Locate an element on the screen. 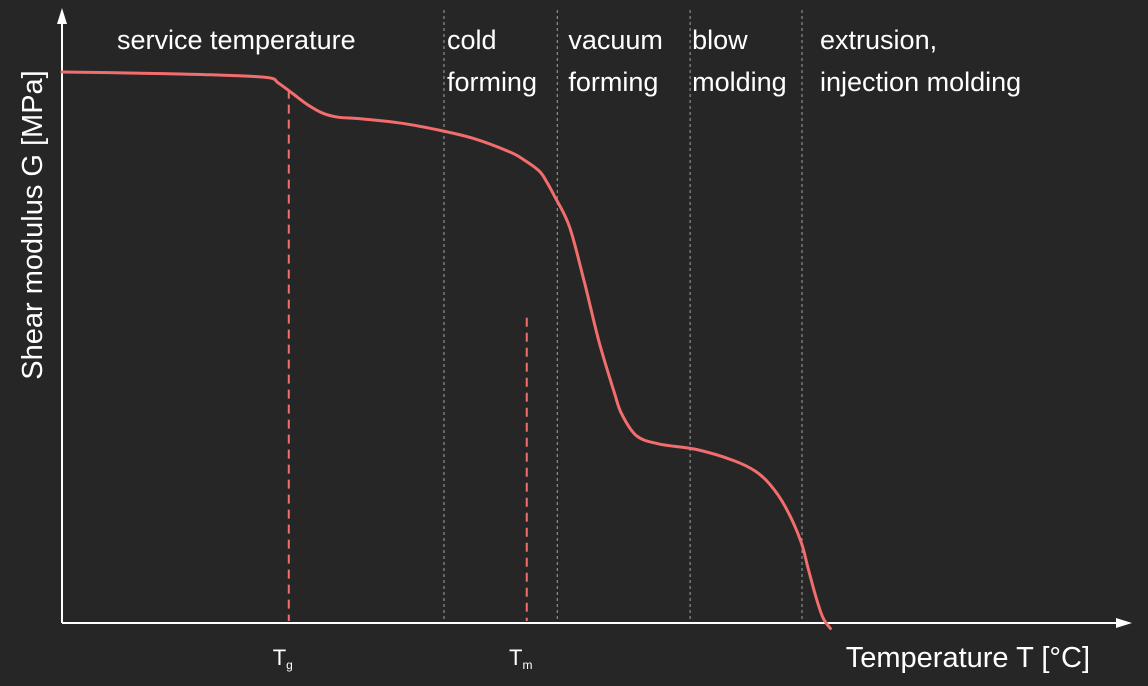  region-label-2: cold forming is located at coordinates (492, 61).